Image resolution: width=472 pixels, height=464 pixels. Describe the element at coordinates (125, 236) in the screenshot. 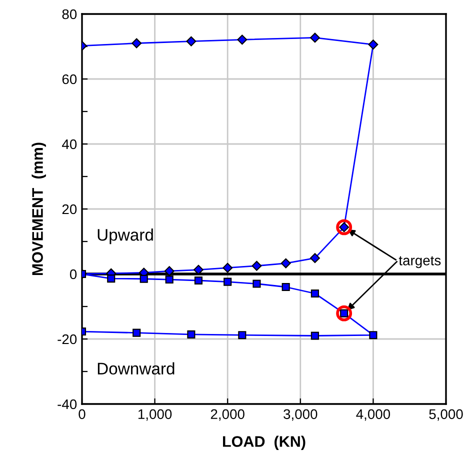

I see `annotation: Upward` at that location.